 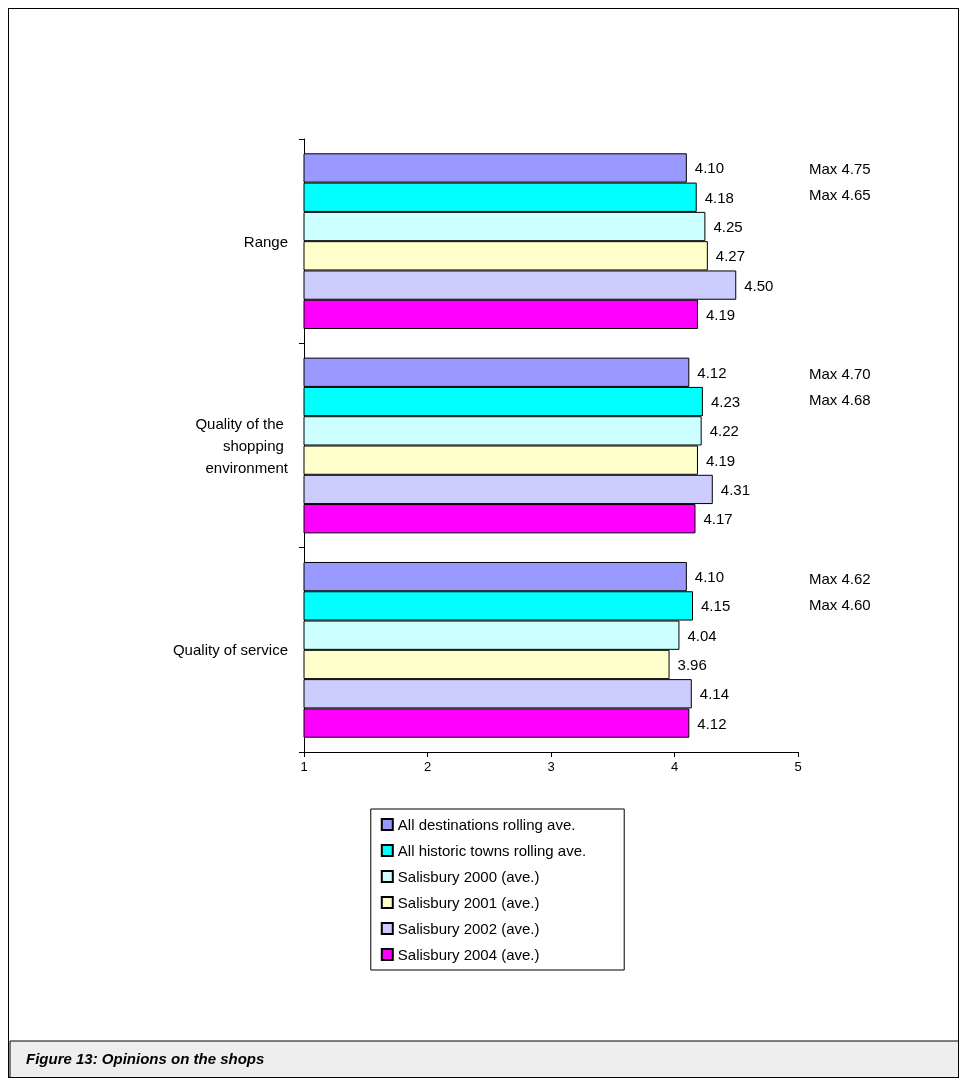 I want to click on y-tick-label: Quality of the shopping environment, so click(x=242, y=445).